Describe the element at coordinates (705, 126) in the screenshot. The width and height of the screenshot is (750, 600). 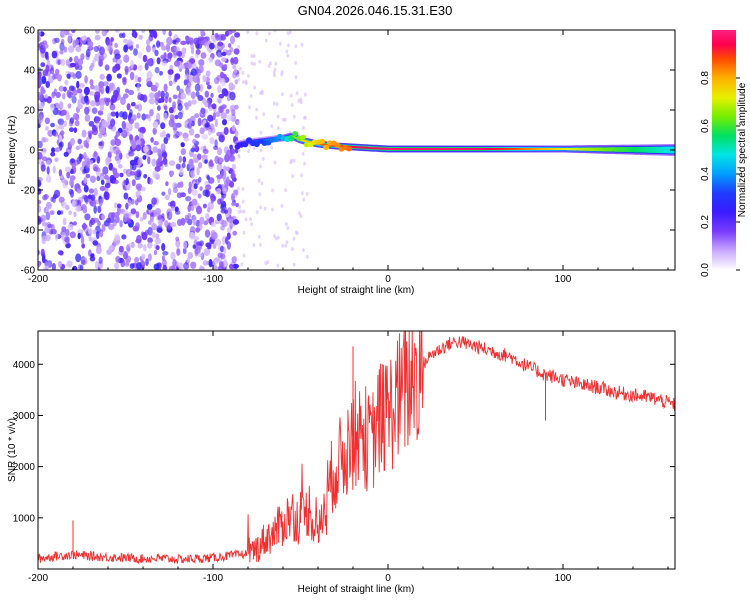
I see `colorbar-tick-label: 0.6` at that location.